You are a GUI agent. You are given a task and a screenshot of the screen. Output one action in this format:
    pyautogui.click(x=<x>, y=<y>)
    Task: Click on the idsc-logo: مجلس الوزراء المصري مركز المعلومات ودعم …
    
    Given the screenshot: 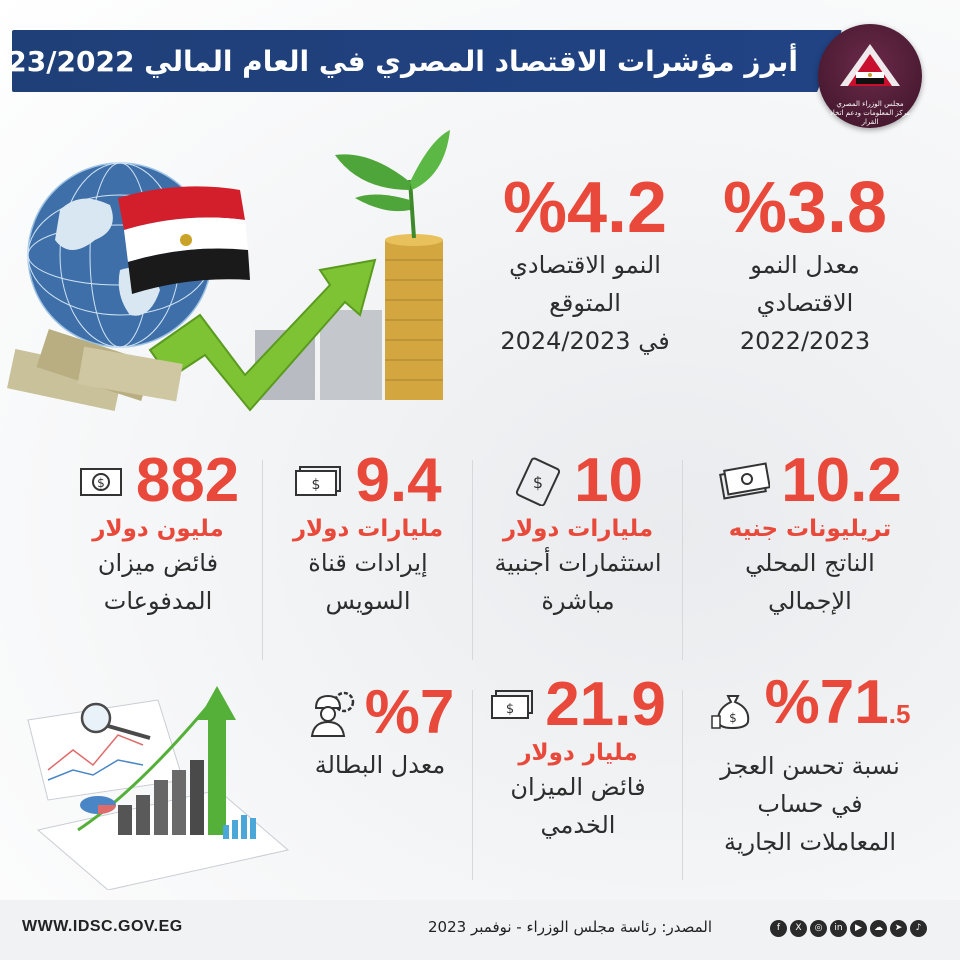 What is the action you would take?
    pyautogui.click(x=870, y=76)
    